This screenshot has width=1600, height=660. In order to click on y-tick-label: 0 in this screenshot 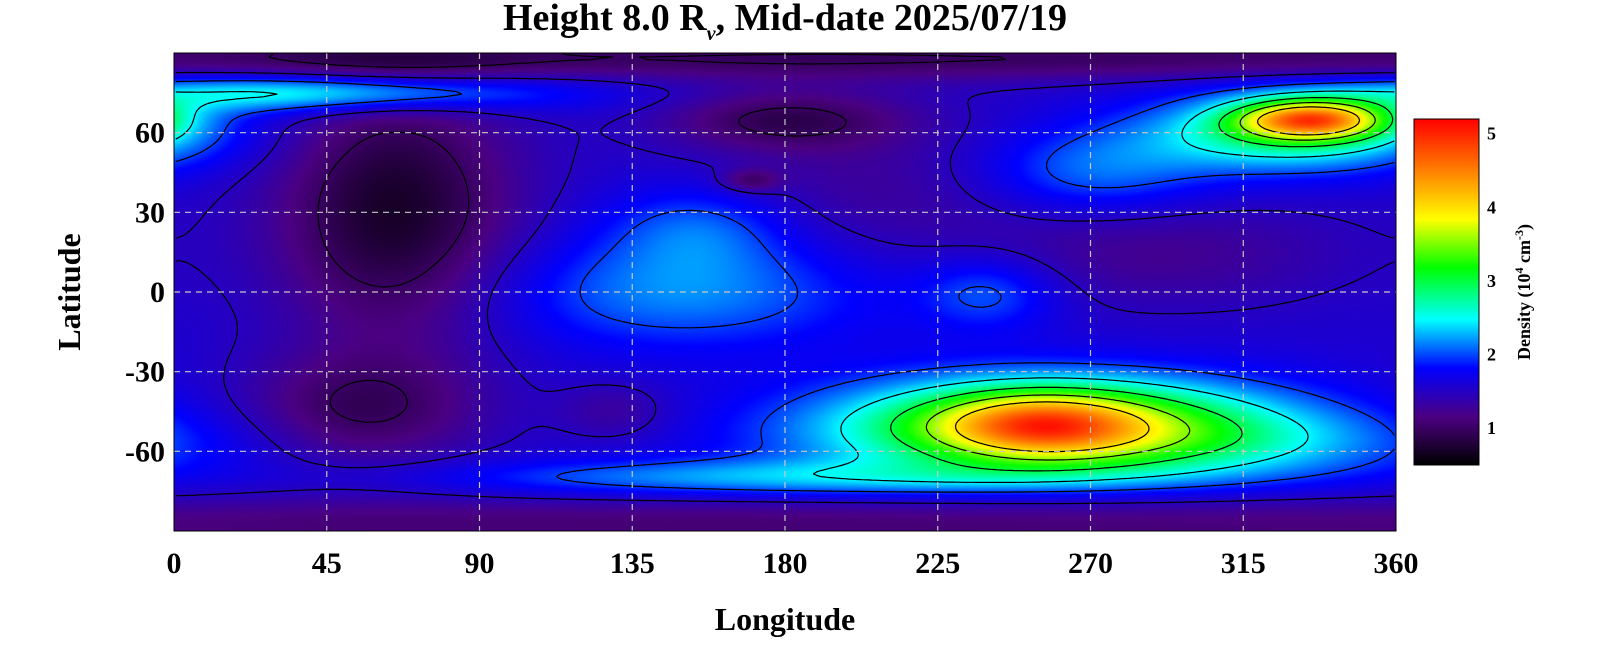, I will do `click(157, 292)`.